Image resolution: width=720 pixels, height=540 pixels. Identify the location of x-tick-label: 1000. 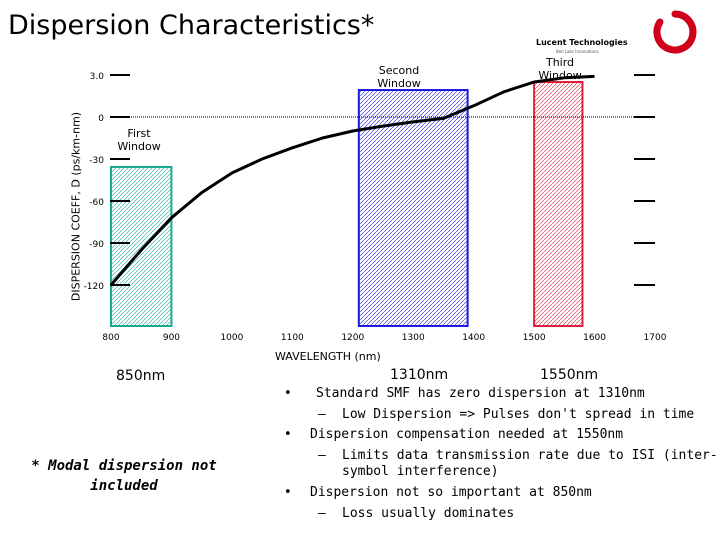
(231, 338).